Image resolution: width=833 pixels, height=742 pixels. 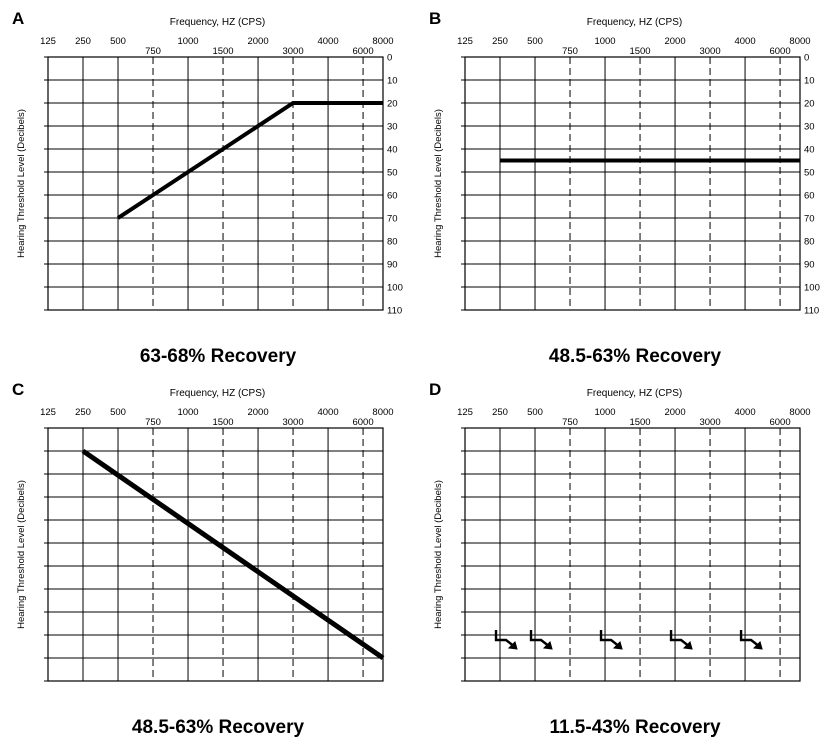 I want to click on y-tick-label: 90, so click(x=392, y=265).